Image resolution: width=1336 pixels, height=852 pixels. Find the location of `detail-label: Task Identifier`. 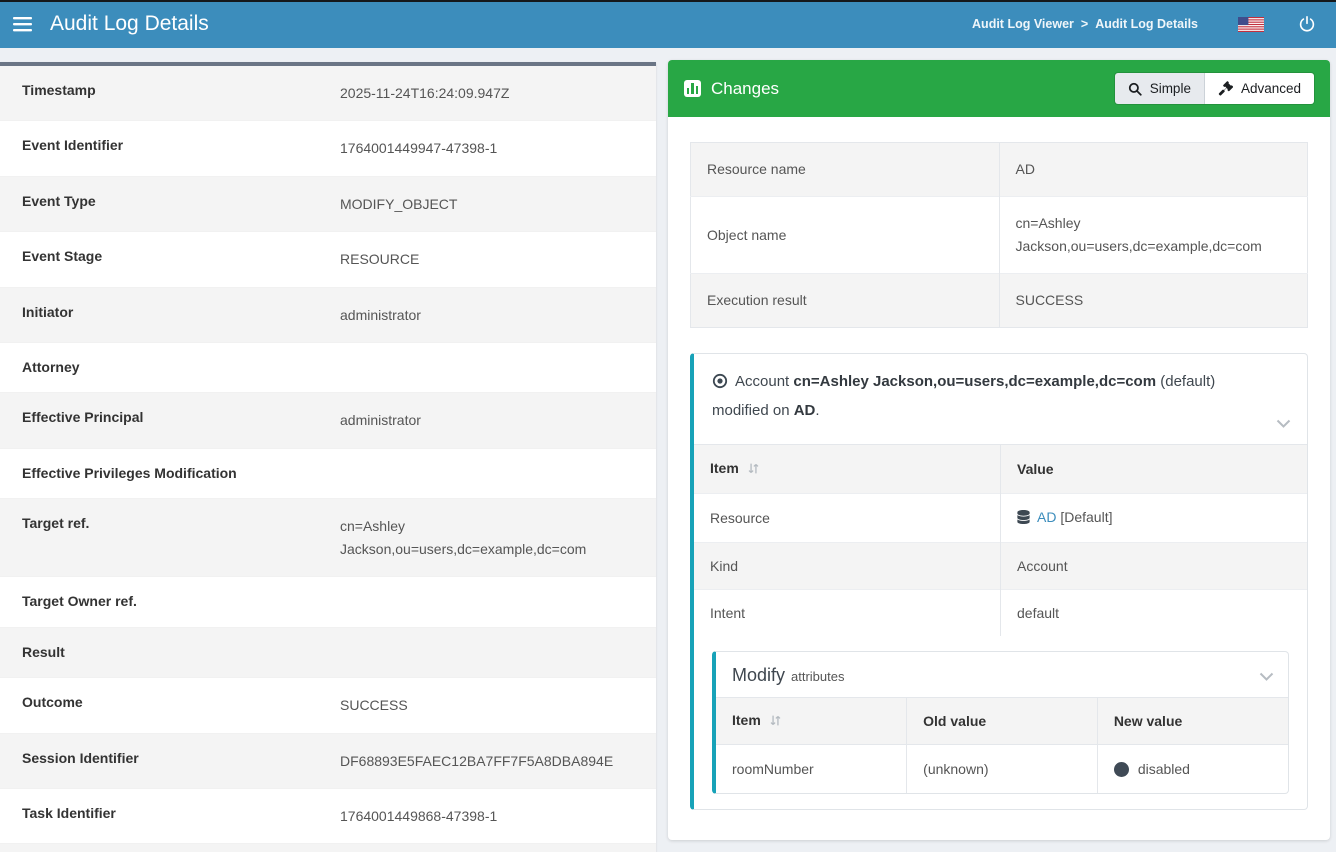

detail-label: Task Identifier is located at coordinates (69, 812).